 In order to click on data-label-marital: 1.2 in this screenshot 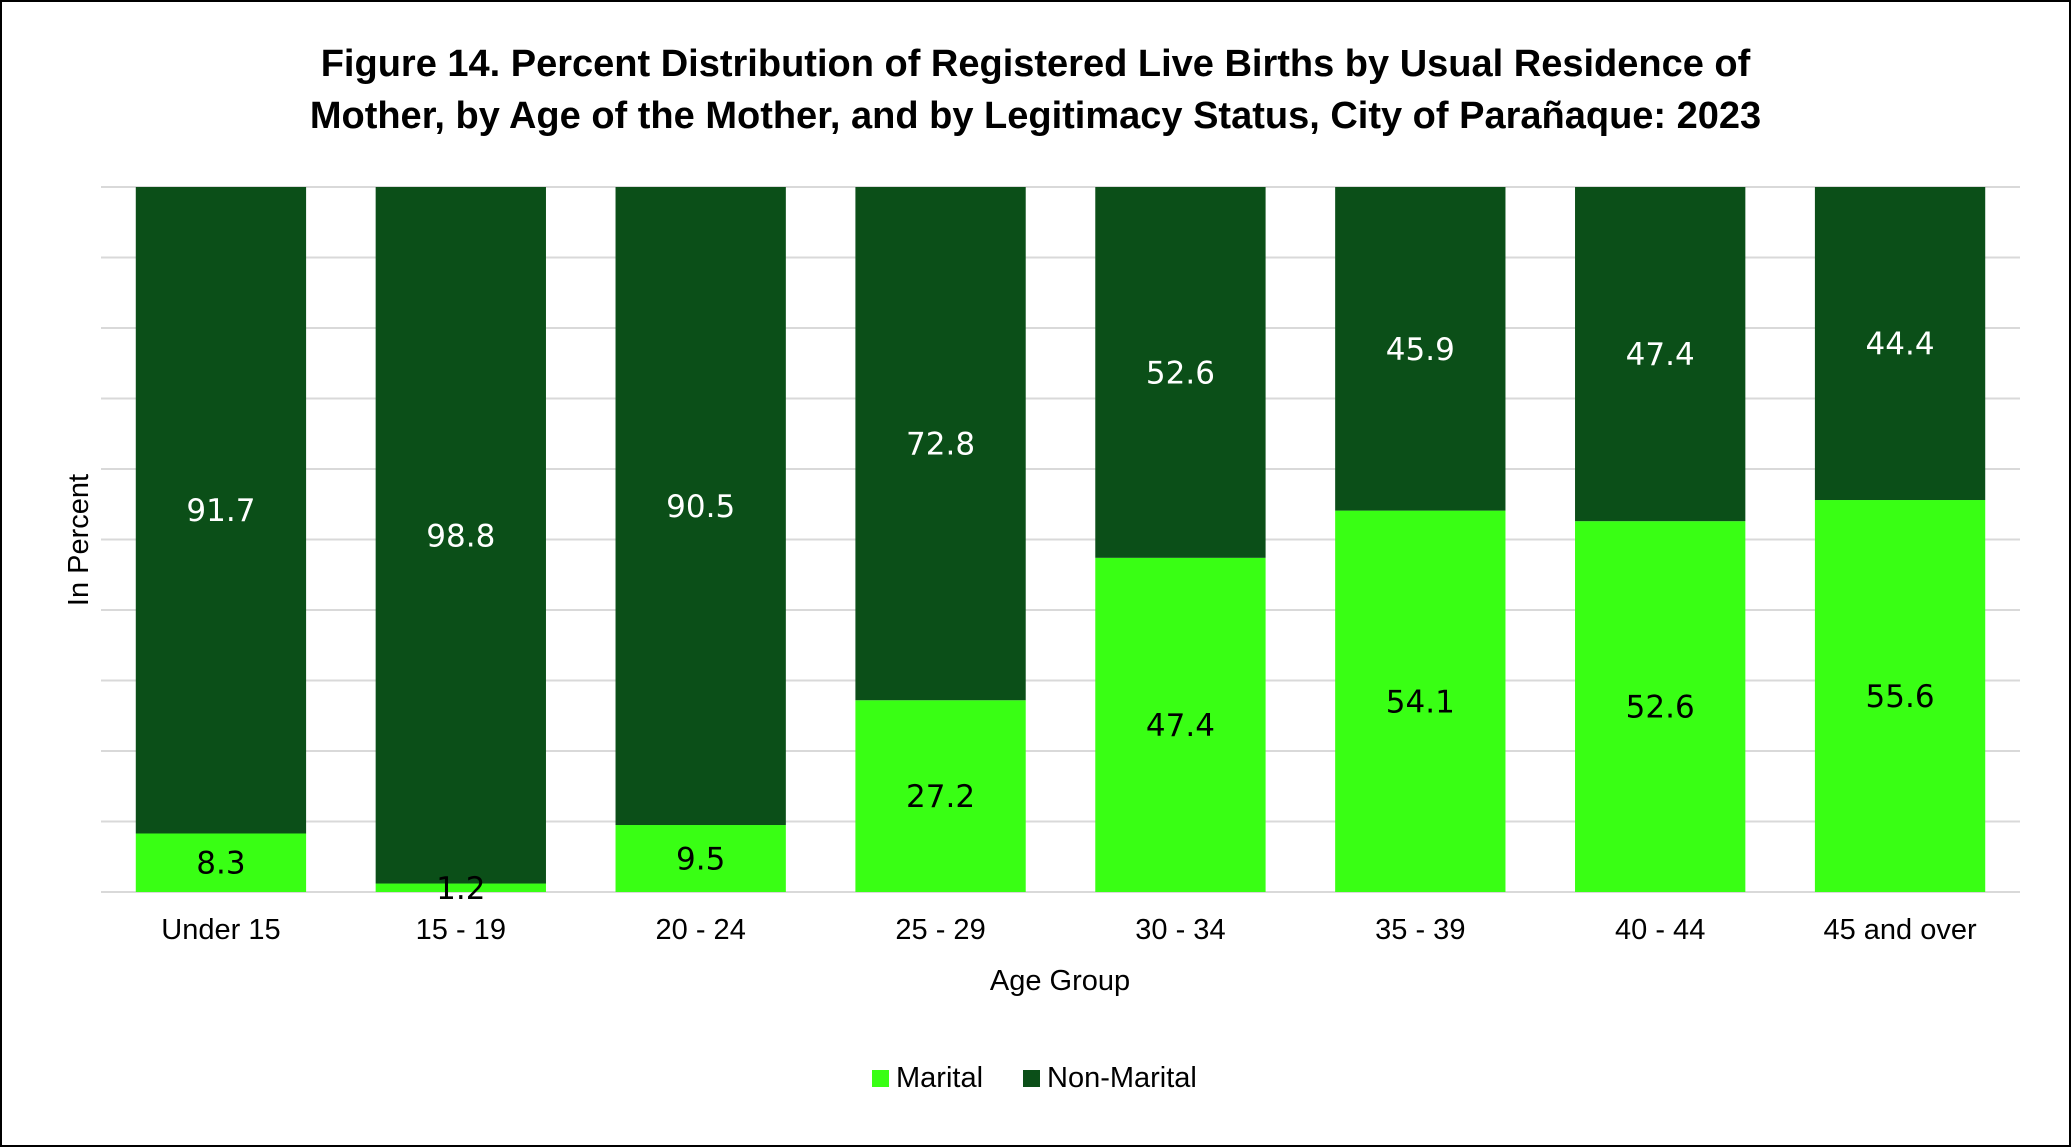, I will do `click(460, 889)`.